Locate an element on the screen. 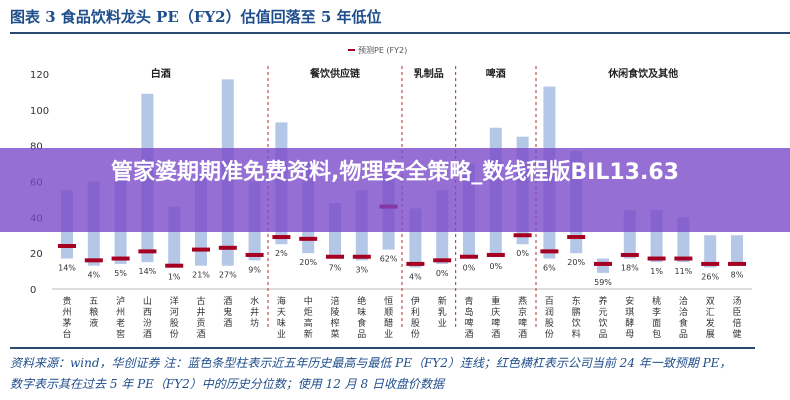  x-tick-label: 李 is located at coordinates (656, 312).